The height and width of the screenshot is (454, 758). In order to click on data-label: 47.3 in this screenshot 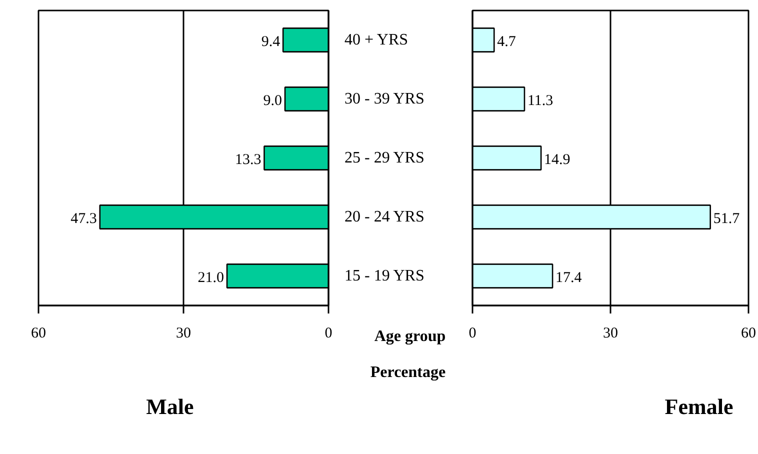, I will do `click(83, 219)`.